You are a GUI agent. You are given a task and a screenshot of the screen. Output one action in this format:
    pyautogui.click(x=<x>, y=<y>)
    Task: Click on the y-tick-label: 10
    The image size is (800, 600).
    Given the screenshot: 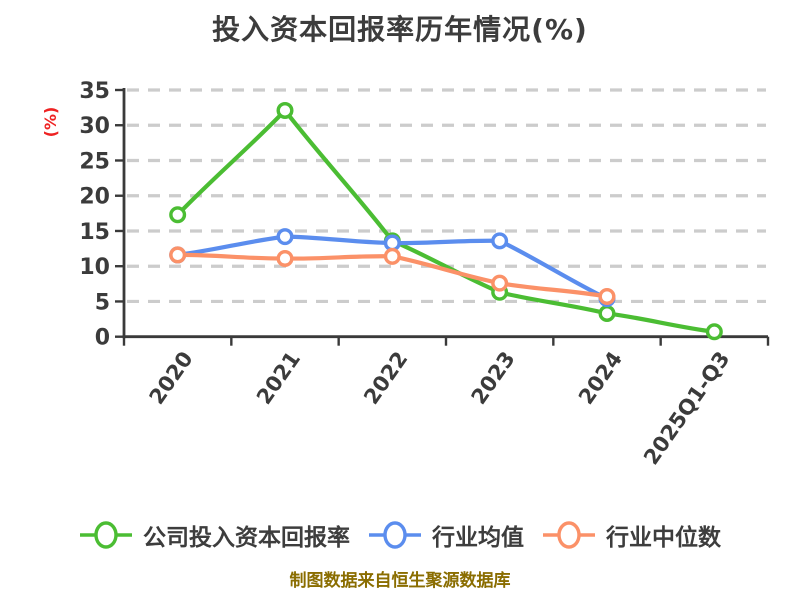 What is the action you would take?
    pyautogui.click(x=94, y=267)
    